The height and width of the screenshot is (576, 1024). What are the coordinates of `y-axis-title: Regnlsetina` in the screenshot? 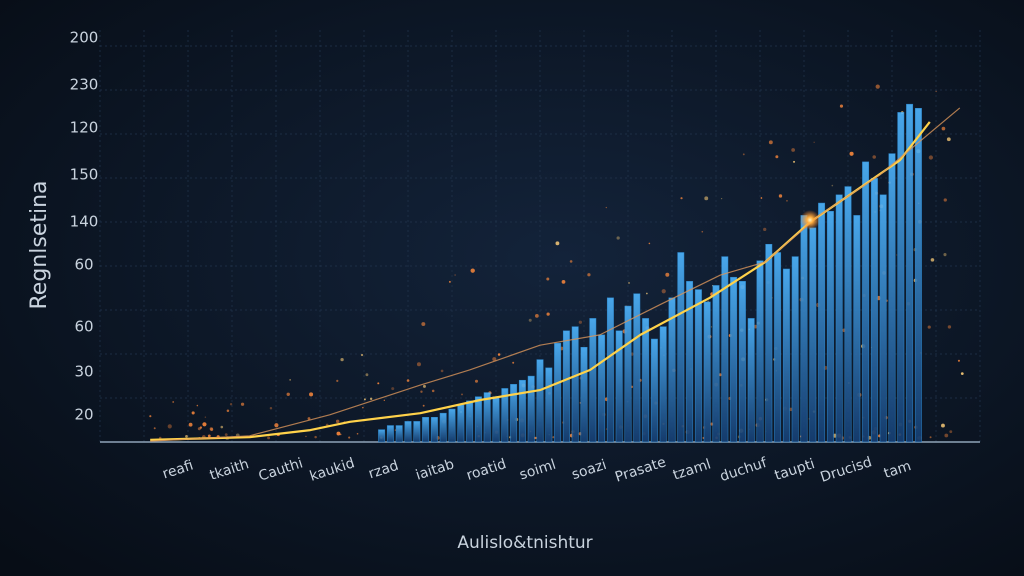 It's located at (39, 244).